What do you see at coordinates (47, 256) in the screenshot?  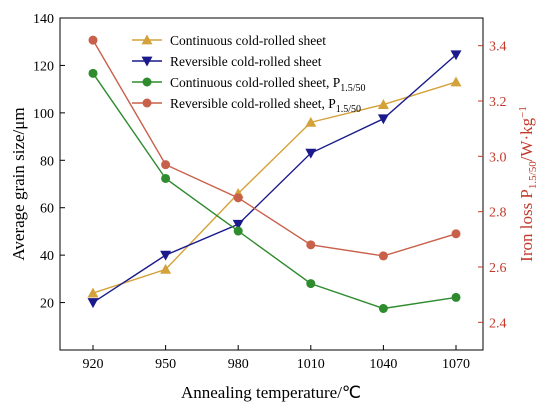 I see `left-y-tick-label: 40` at bounding box center [47, 256].